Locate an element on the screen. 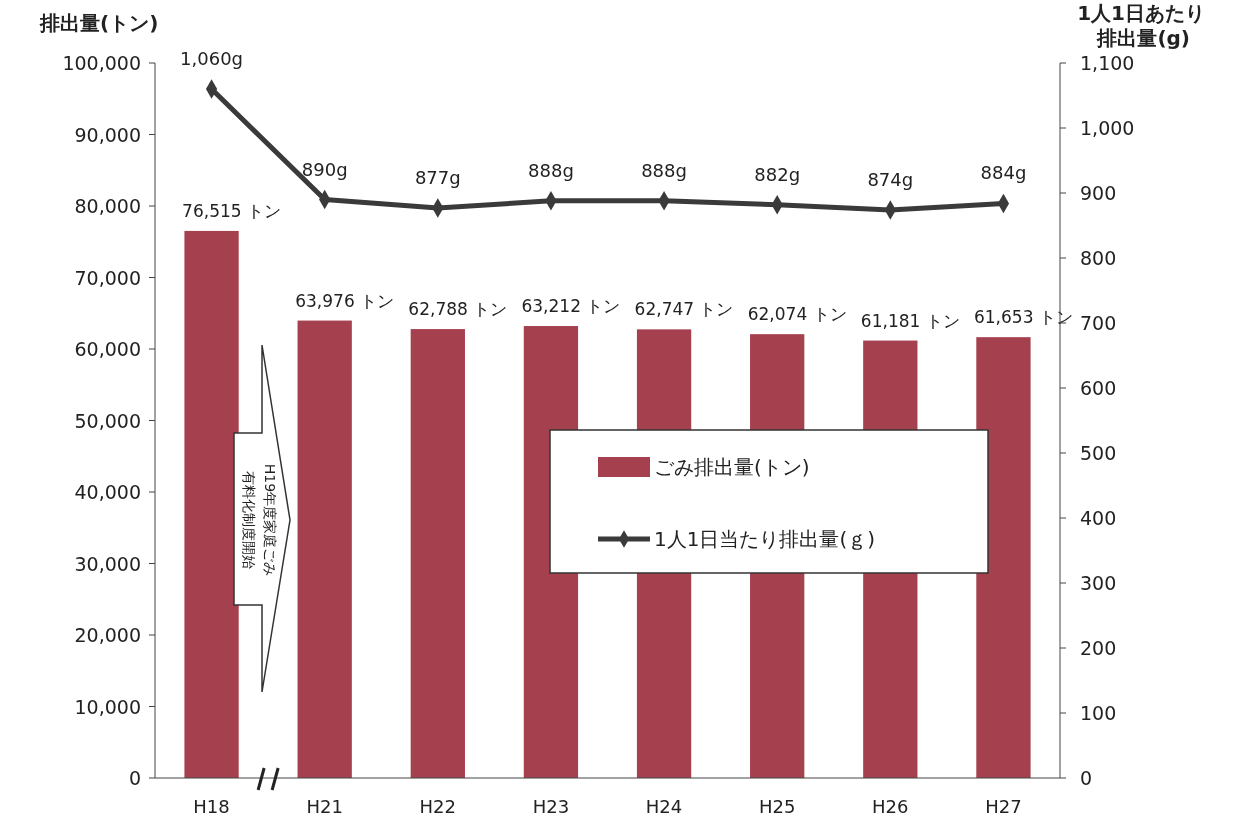 The height and width of the screenshot is (833, 1234). data-label: 874g is located at coordinates (890, 179).